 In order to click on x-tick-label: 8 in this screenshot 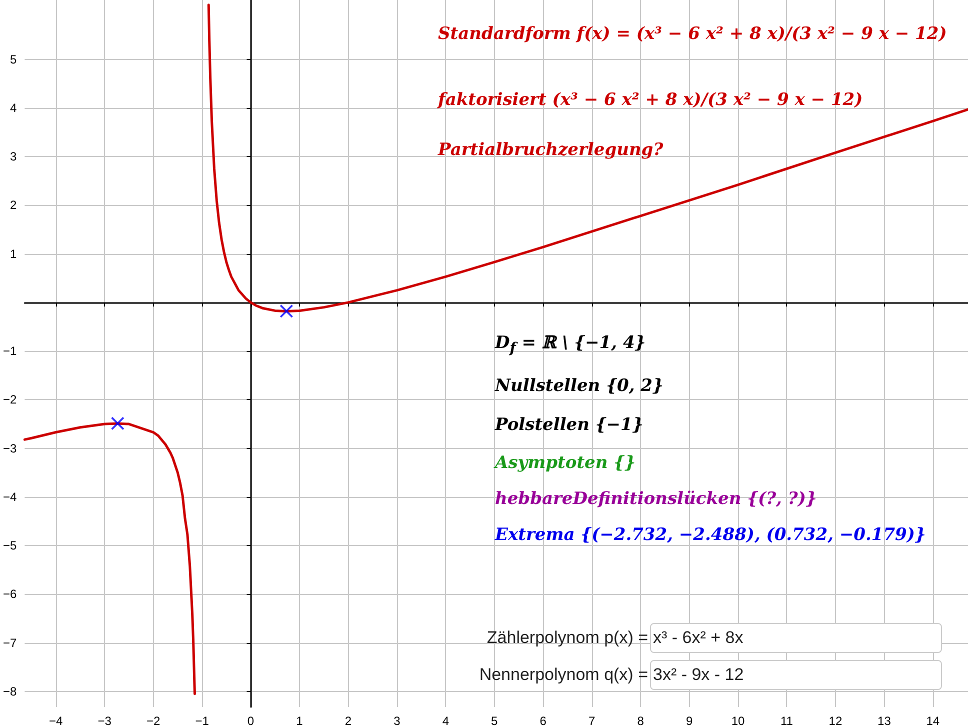, I will do `click(640, 720)`.